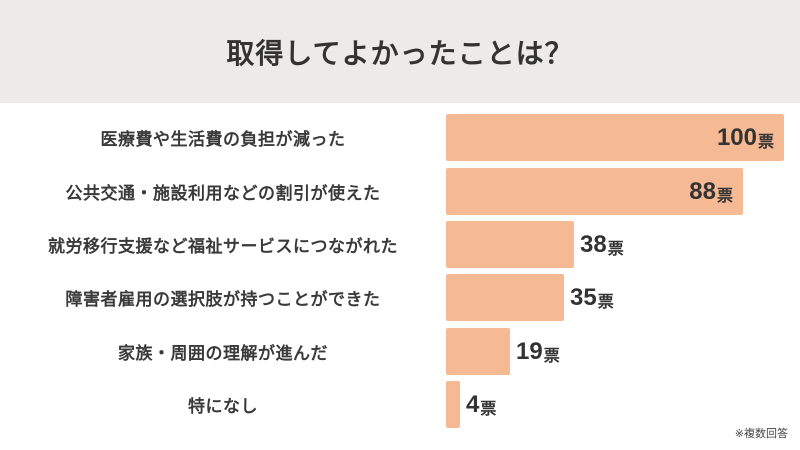 Image resolution: width=800 pixels, height=450 pixels. Describe the element at coordinates (400, 191) in the screenshot. I see `bar-row: 公共交通・施設利用などの割引が使えた 88 票` at that location.